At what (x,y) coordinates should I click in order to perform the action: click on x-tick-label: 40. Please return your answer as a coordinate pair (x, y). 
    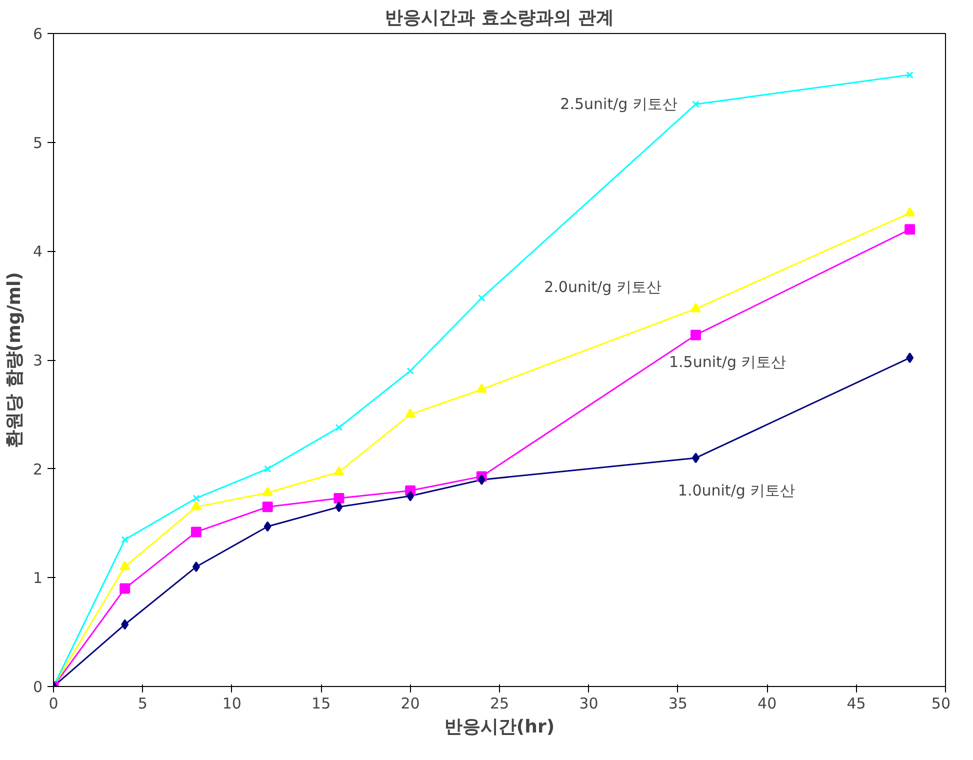
    Looking at the image, I should click on (767, 703).